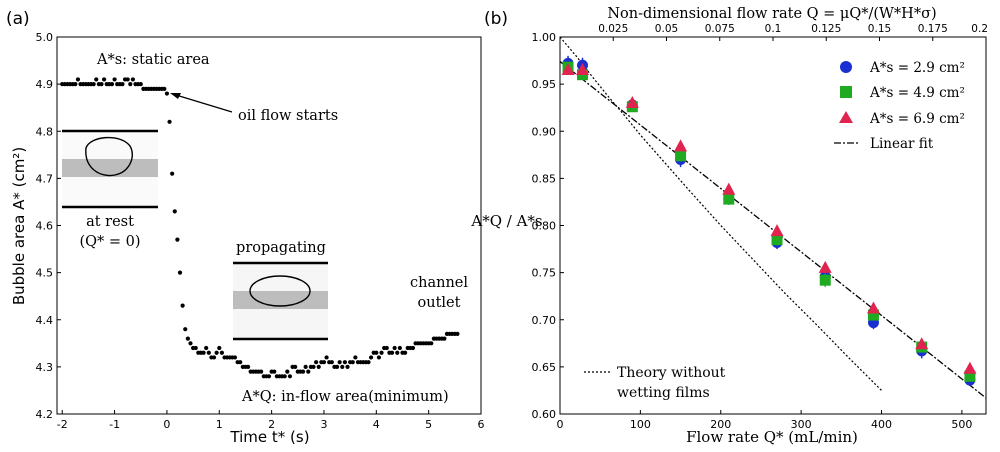 The height and width of the screenshot is (452, 1000). Describe the element at coordinates (19, 226) in the screenshot. I see `panel-a-ylabel: Bubble area A* (cm²)` at that location.